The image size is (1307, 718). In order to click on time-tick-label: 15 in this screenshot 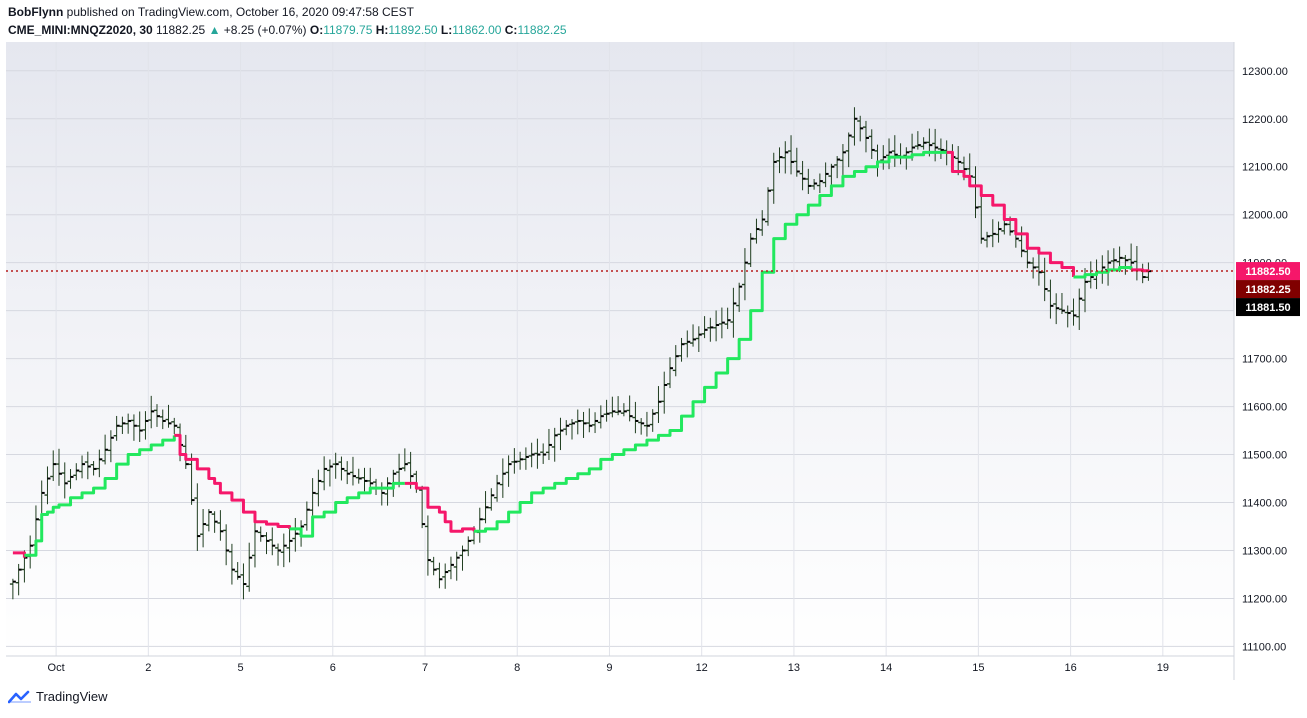, I will do `click(978, 668)`.